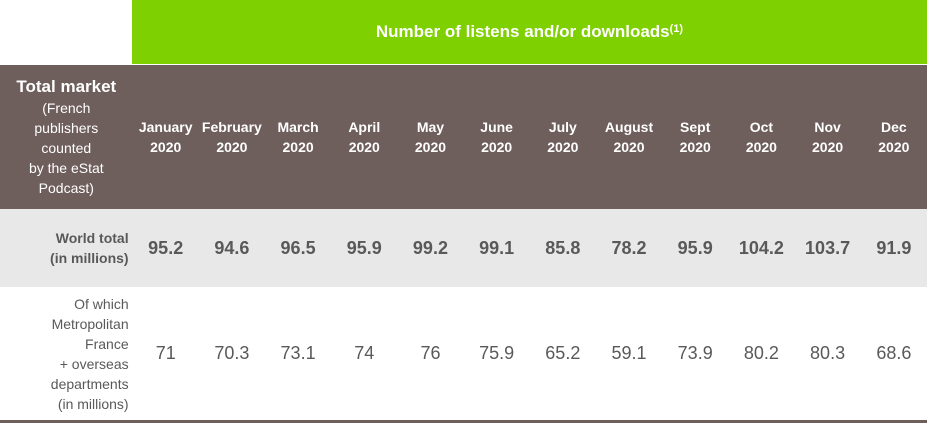  Describe the element at coordinates (562, 355) in the screenshot. I see `value-cell: 65.2` at that location.